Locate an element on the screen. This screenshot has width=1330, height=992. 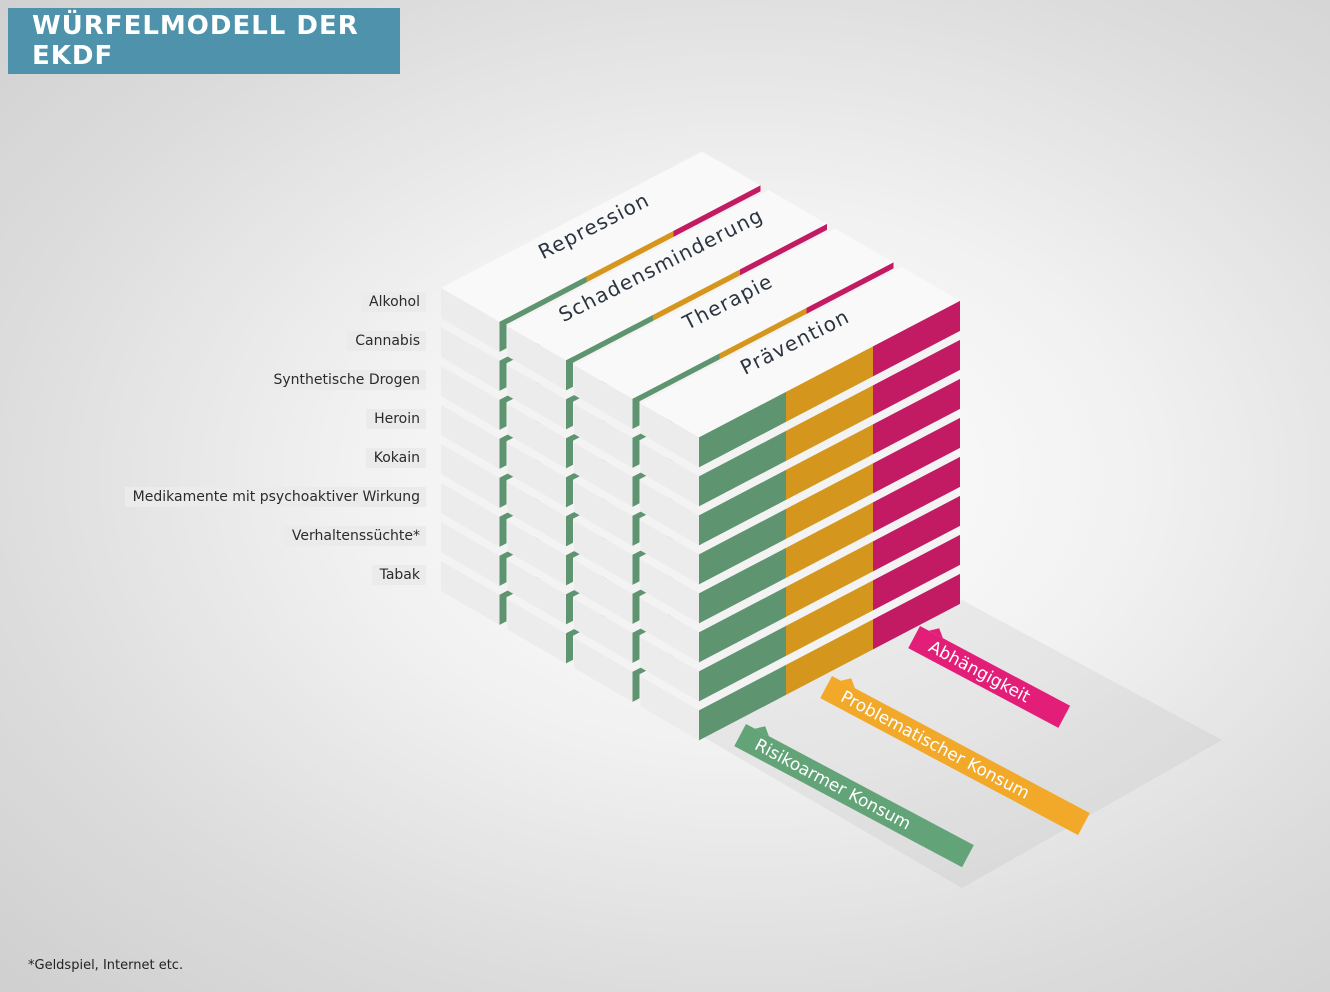
tag-problematisch-notch is located at coordinates (847, 683).